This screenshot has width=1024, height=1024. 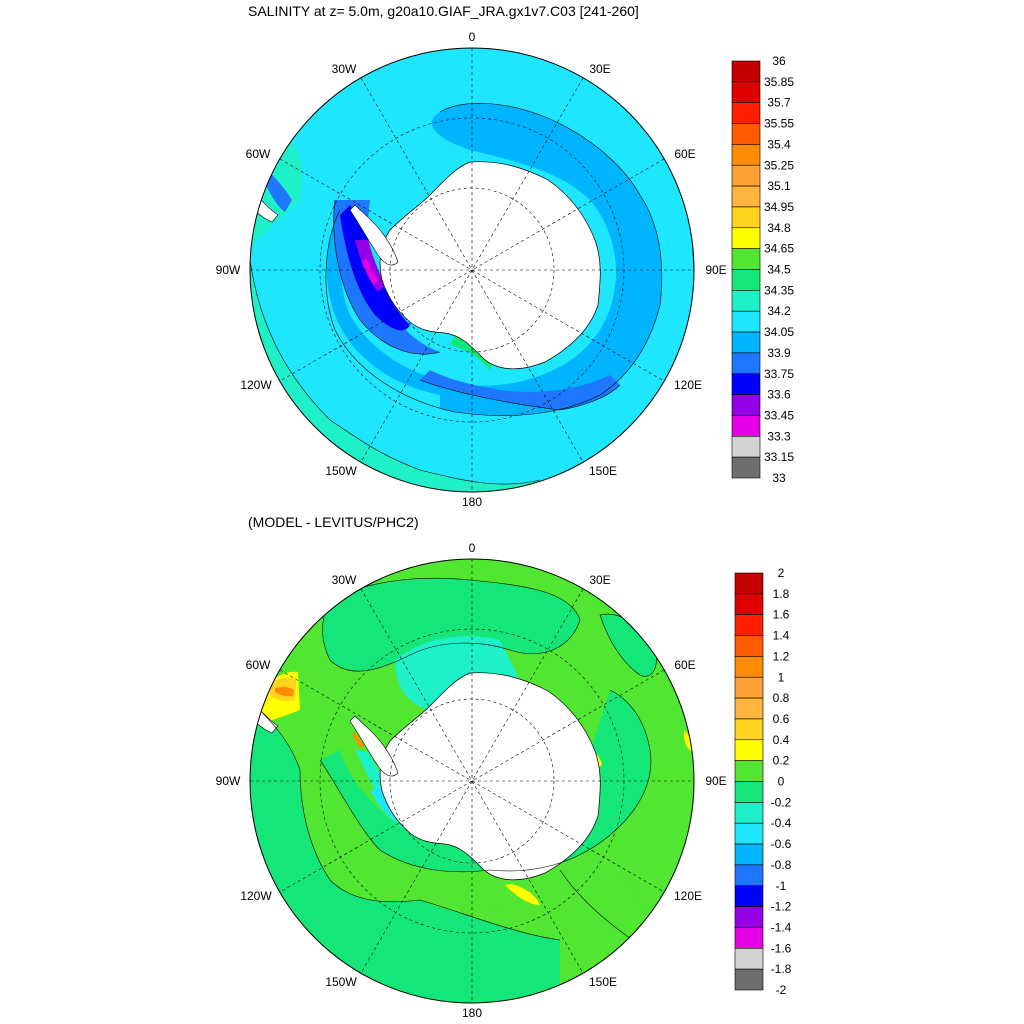 What do you see at coordinates (779, 124) in the screenshot?
I see `colorbar-label: 35.55` at bounding box center [779, 124].